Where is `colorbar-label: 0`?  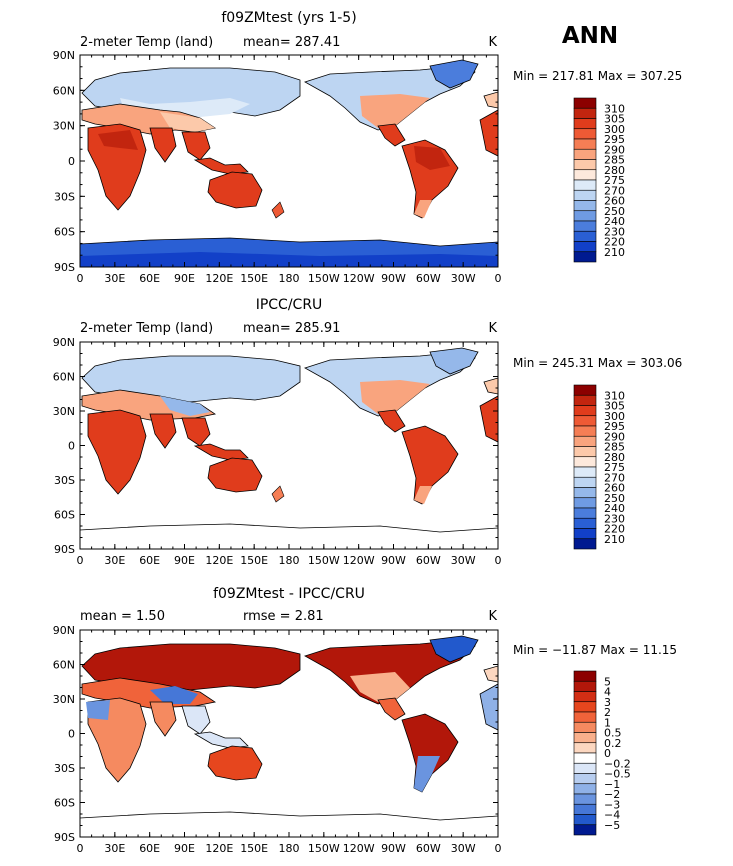 colorbar-label: 0 is located at coordinates (607, 753).